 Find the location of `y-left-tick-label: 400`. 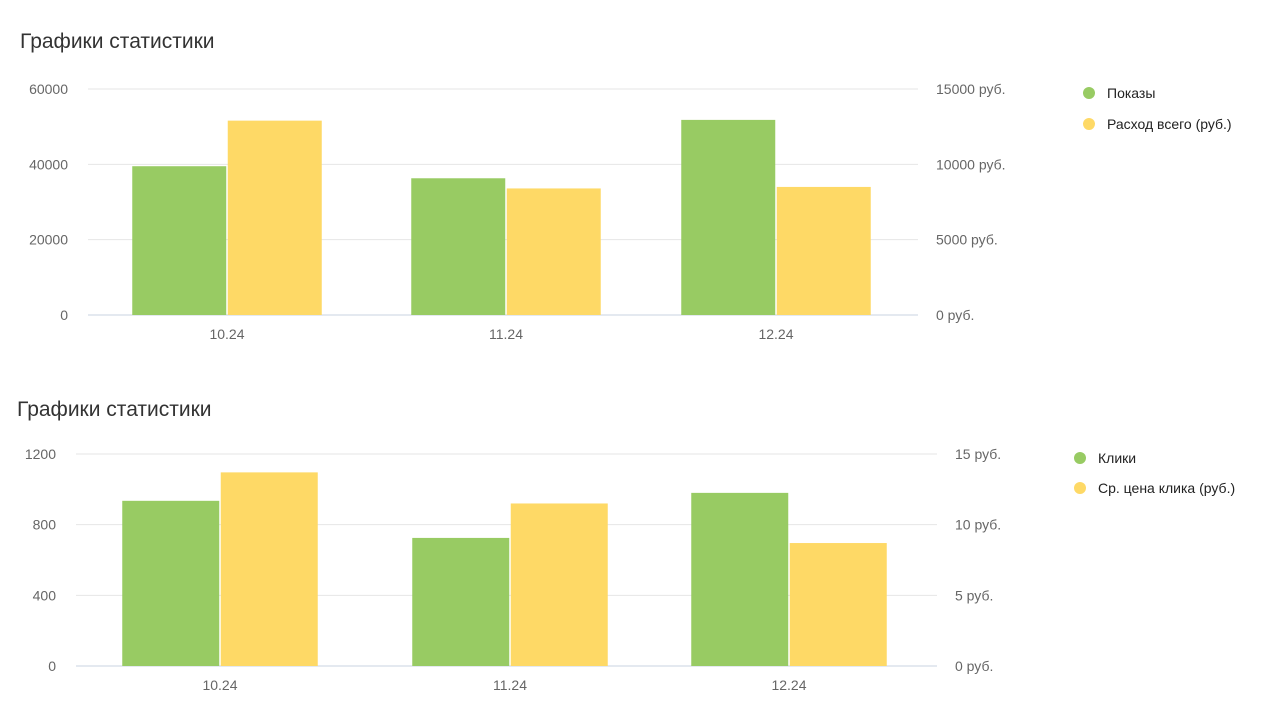

y-left-tick-label: 400 is located at coordinates (45, 595).